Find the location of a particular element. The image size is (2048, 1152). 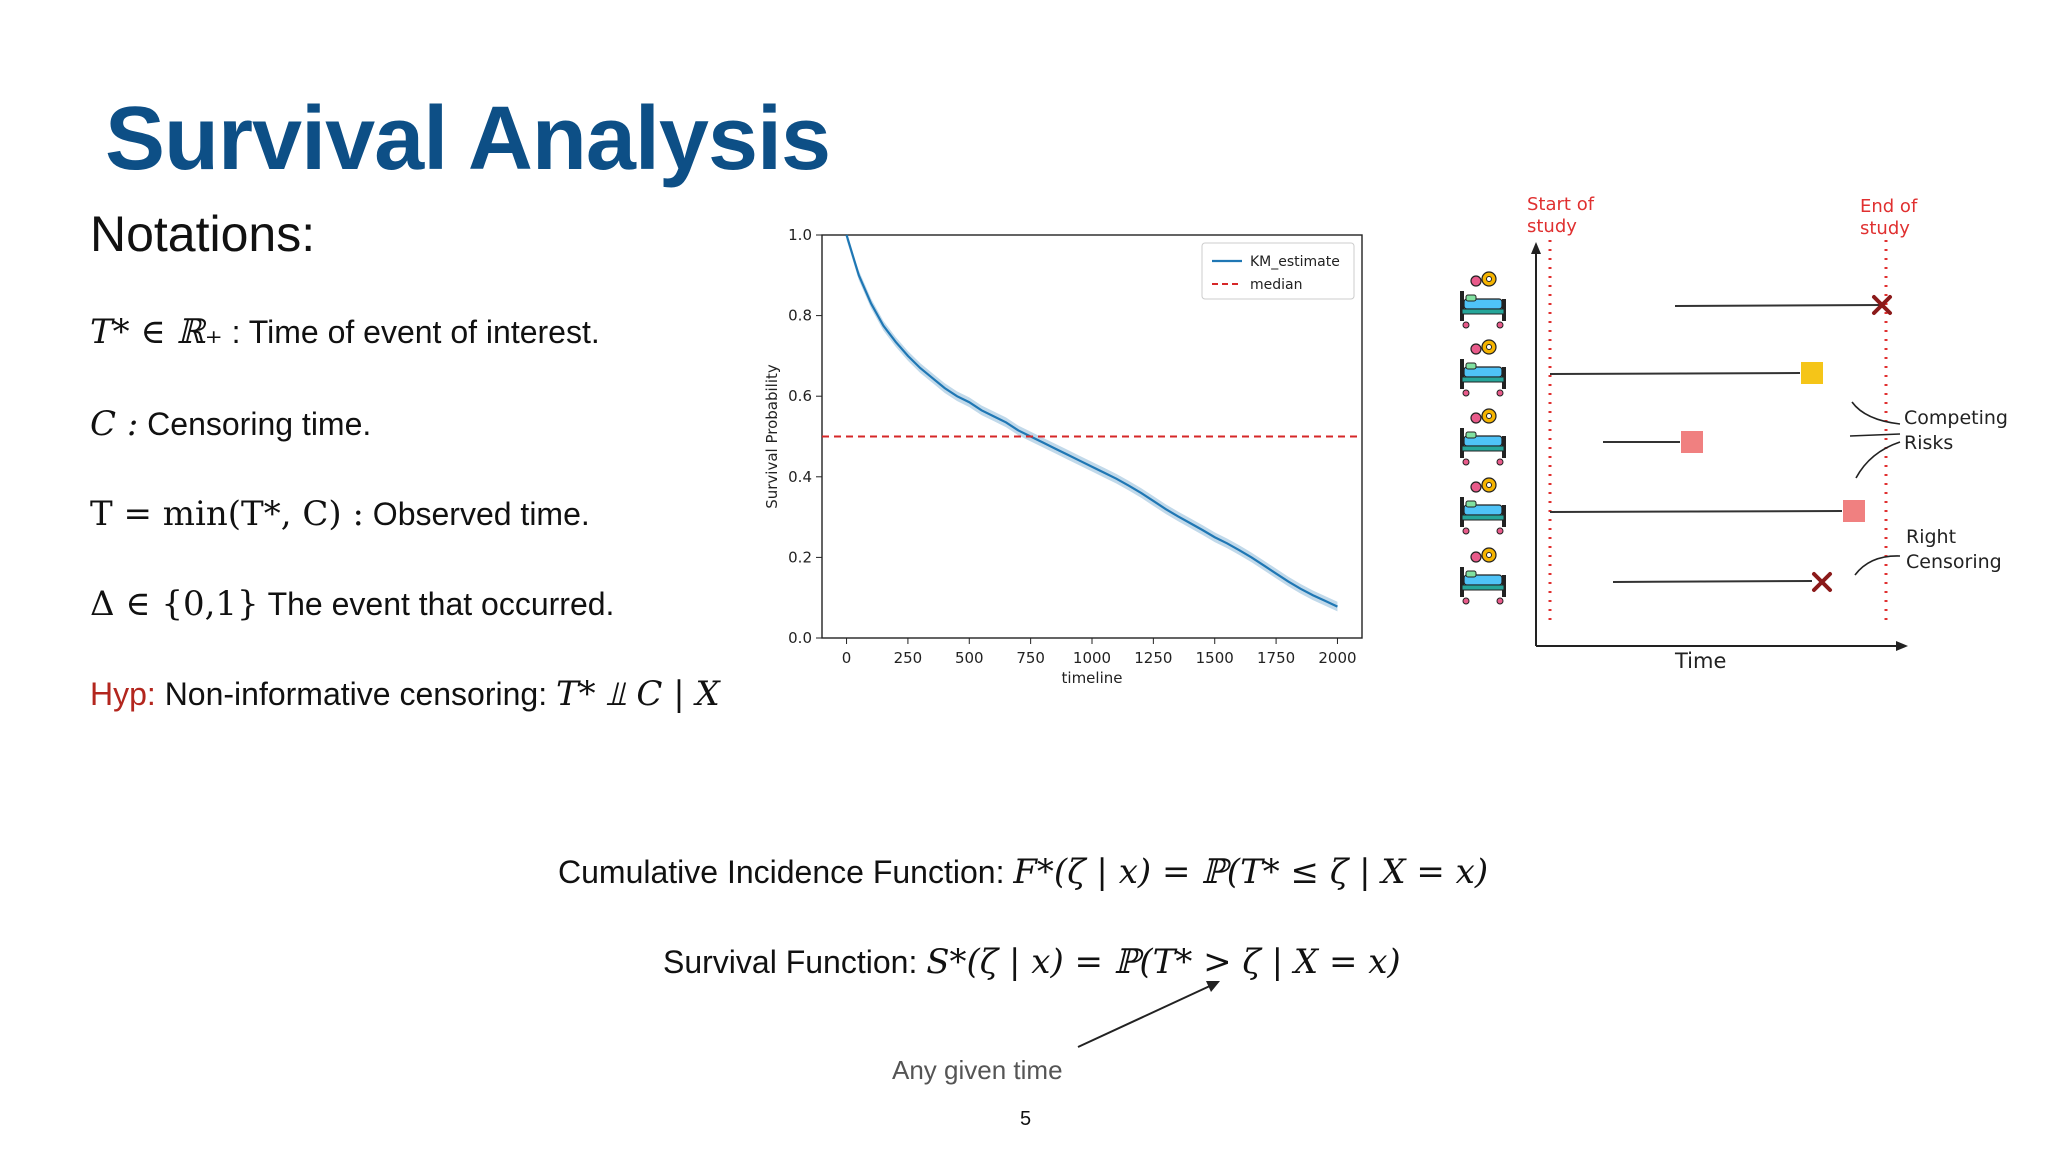

competing-risks-label-line1: Competing is located at coordinates (1956, 418).